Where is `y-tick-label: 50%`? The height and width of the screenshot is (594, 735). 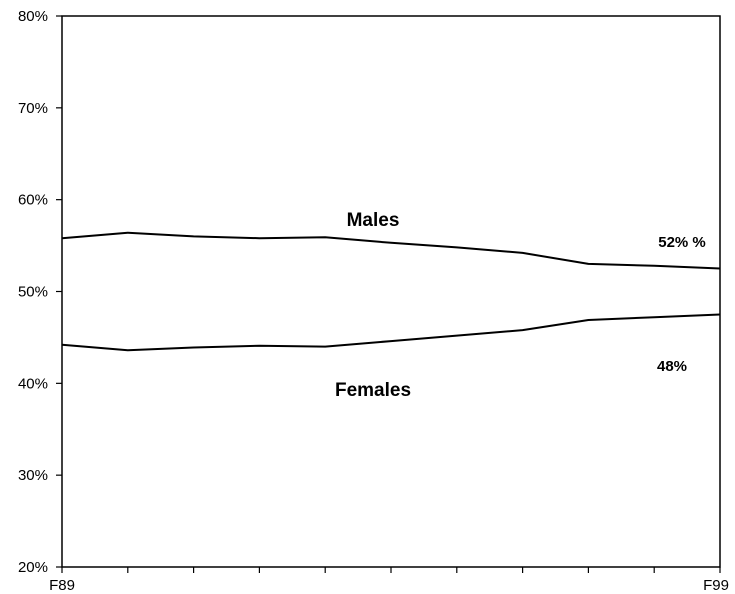
y-tick-label: 50% is located at coordinates (33, 292).